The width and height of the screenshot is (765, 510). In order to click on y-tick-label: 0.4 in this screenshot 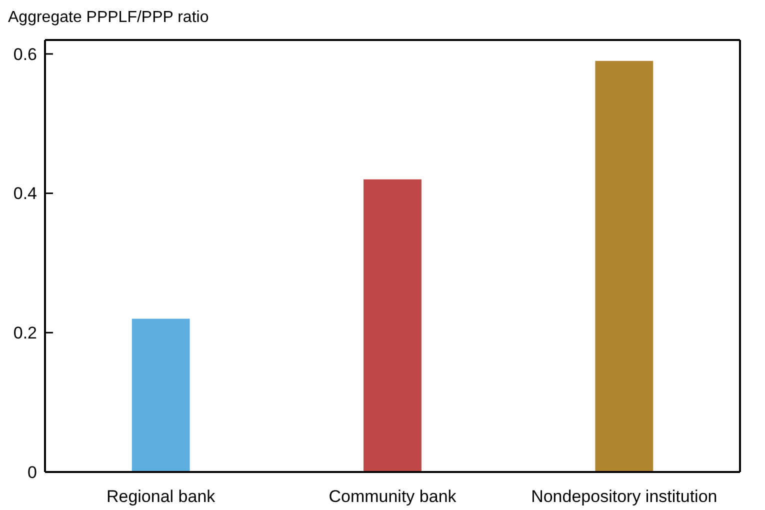, I will do `click(25, 194)`.